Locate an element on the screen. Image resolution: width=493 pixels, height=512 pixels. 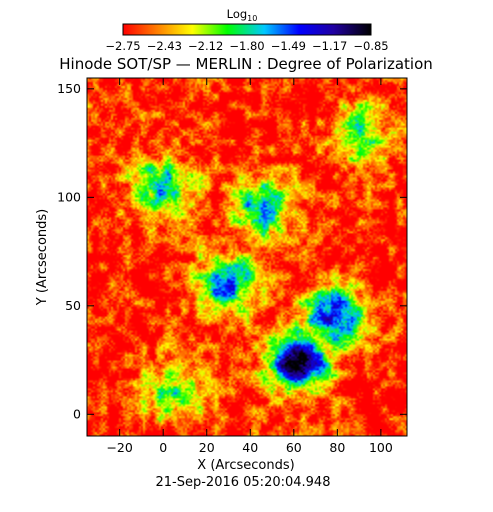
colorbar-tick-labels: −2.75 −2.43 −2.12 −1.80 −1.49 −1.17 −0.85 is located at coordinates (246, 46).